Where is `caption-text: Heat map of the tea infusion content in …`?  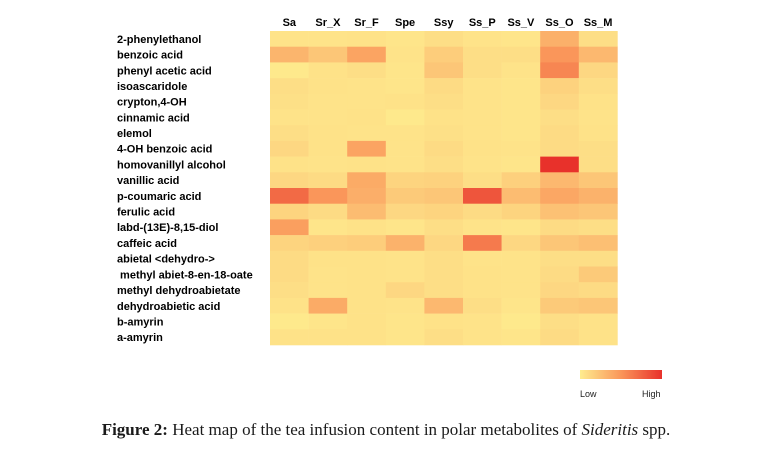
caption-text: Heat map of the tea infusion content in … is located at coordinates (374, 429).